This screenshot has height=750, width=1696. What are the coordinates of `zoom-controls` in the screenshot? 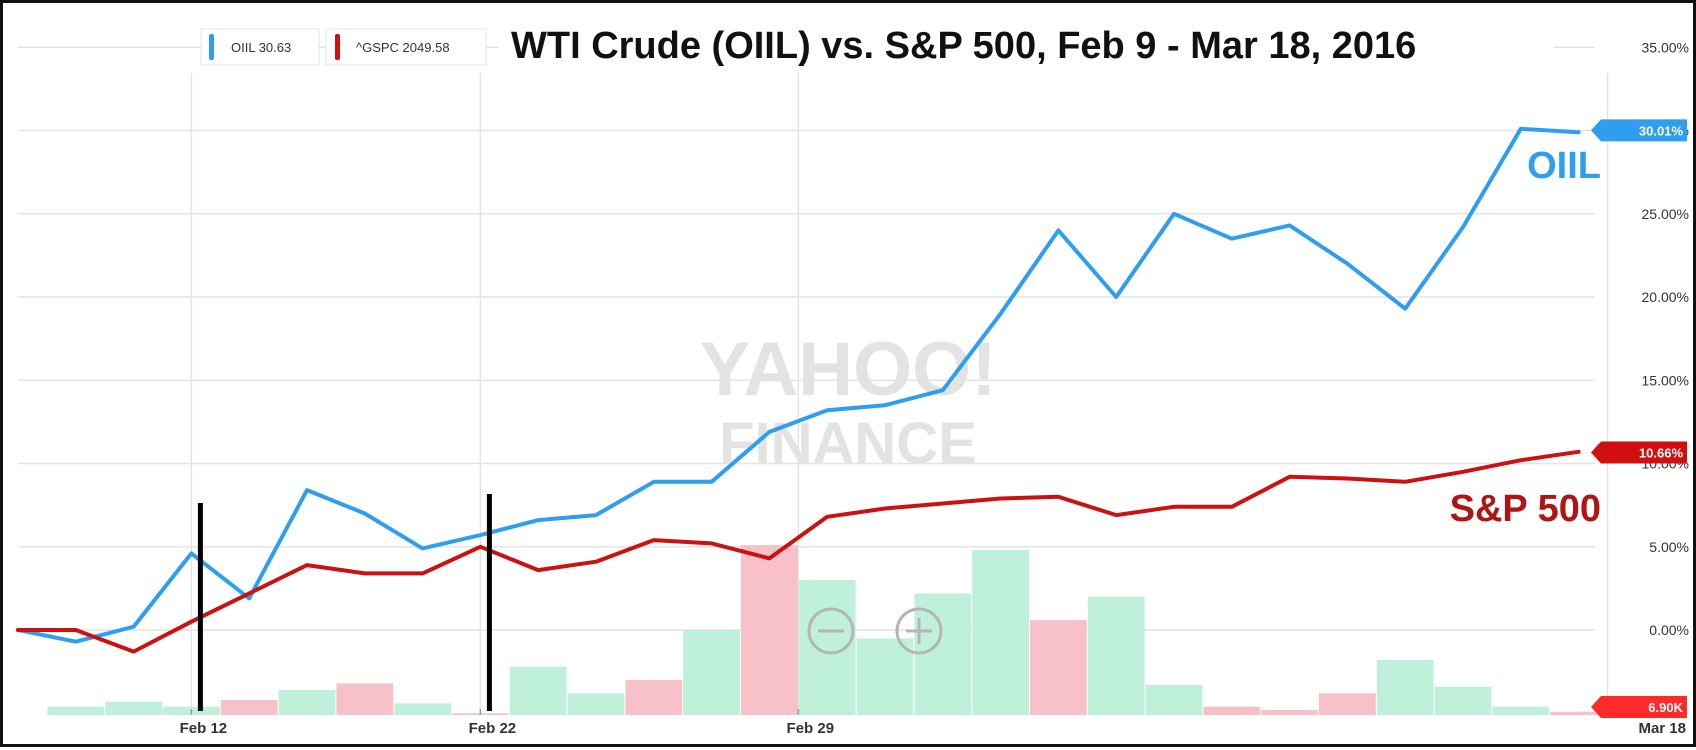 It's located at (875, 631).